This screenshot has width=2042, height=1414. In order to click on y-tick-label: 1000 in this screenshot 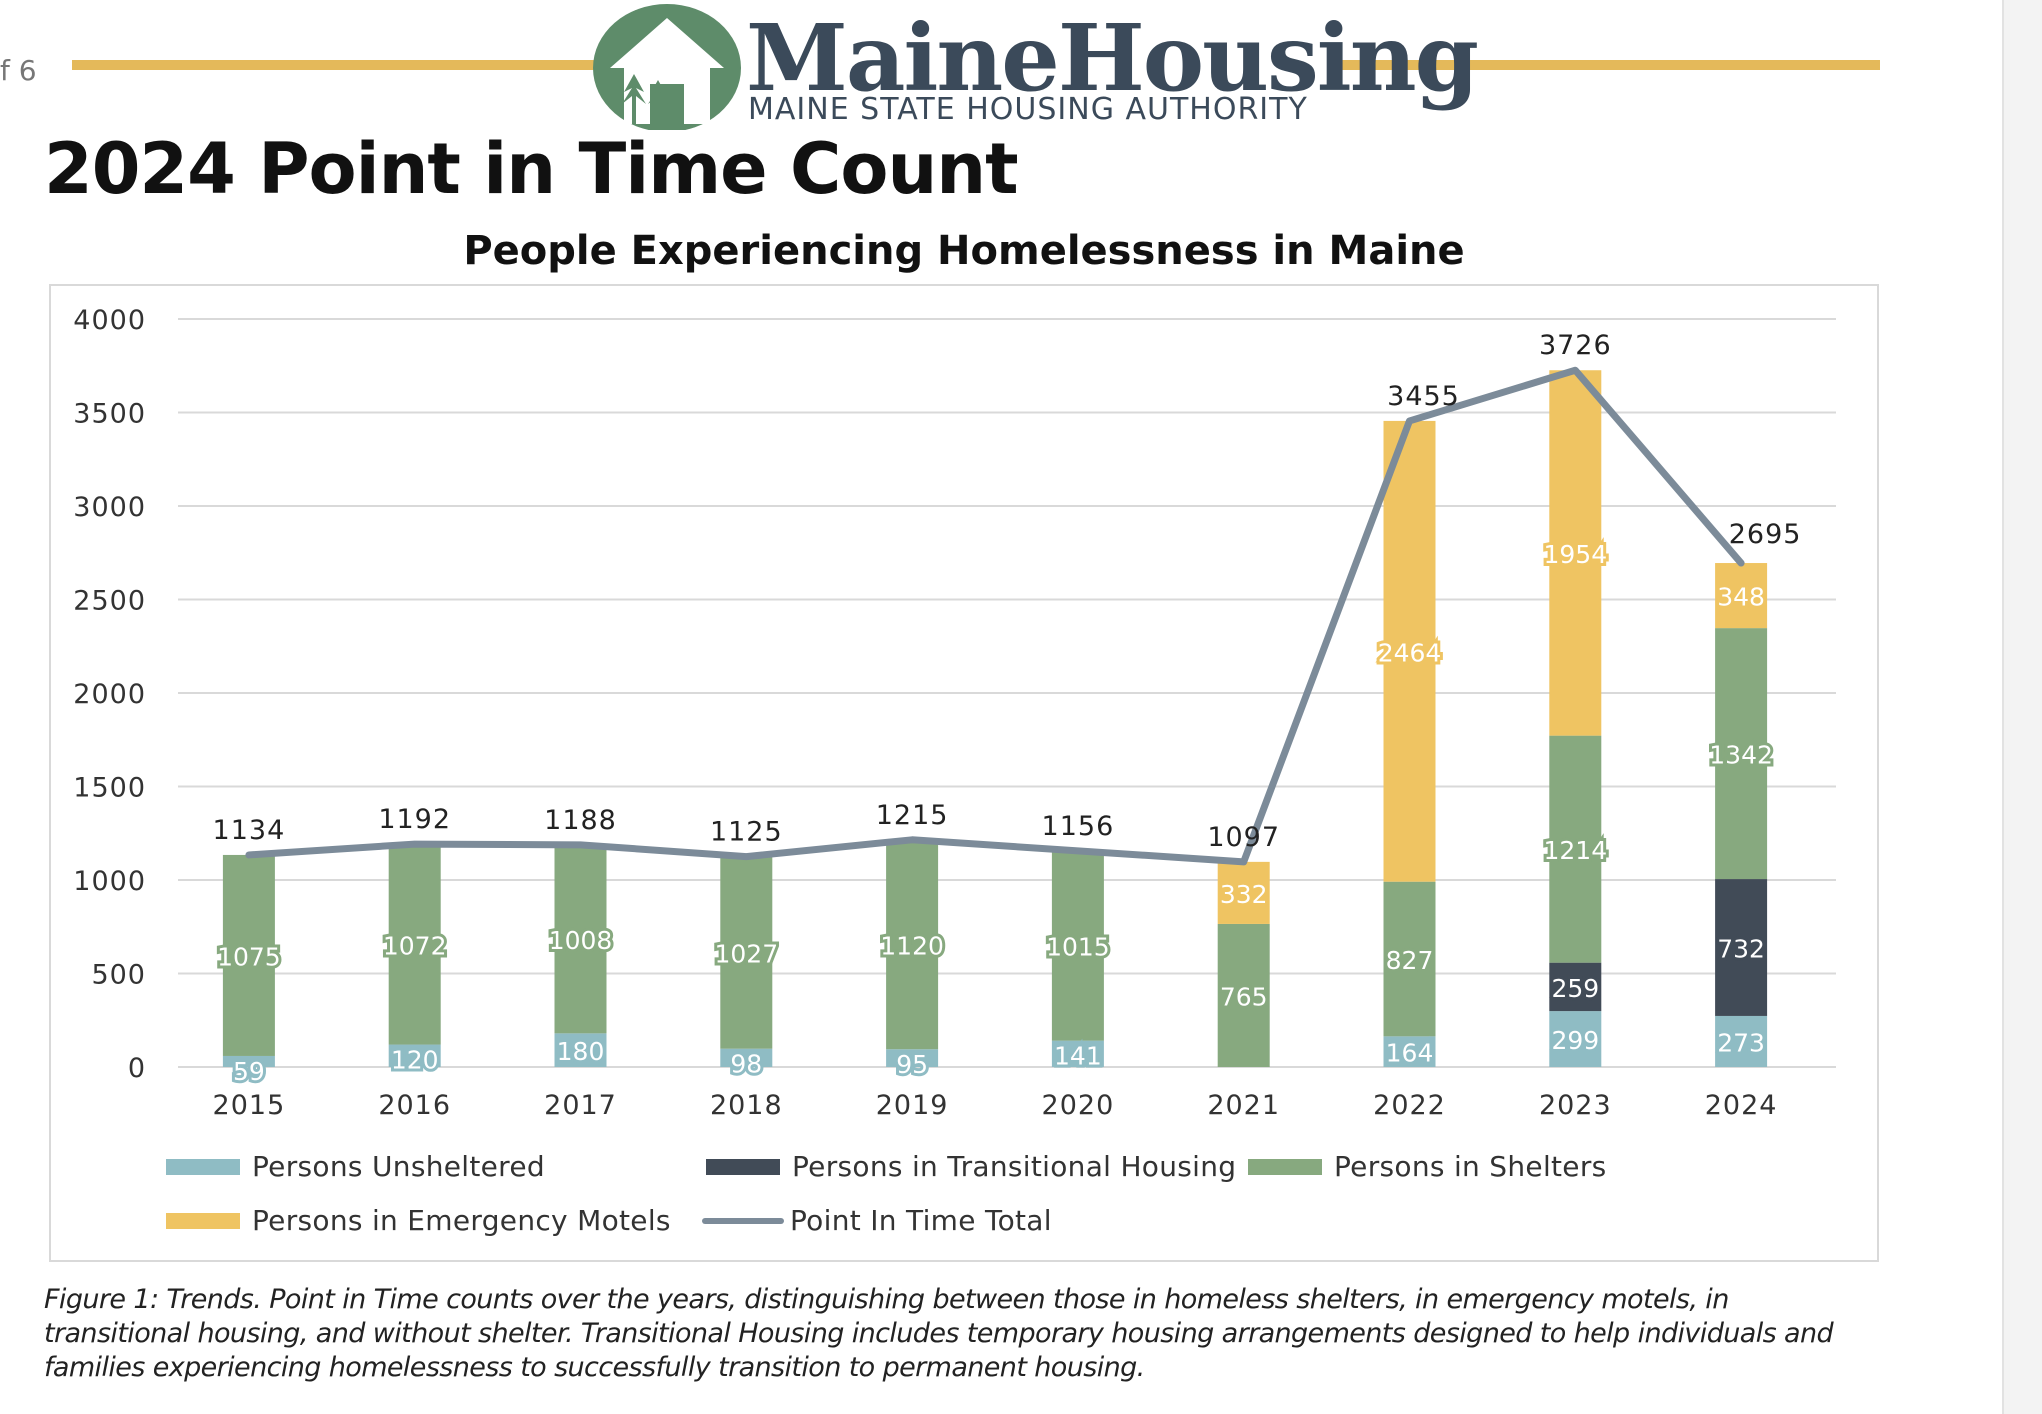, I will do `click(109, 881)`.